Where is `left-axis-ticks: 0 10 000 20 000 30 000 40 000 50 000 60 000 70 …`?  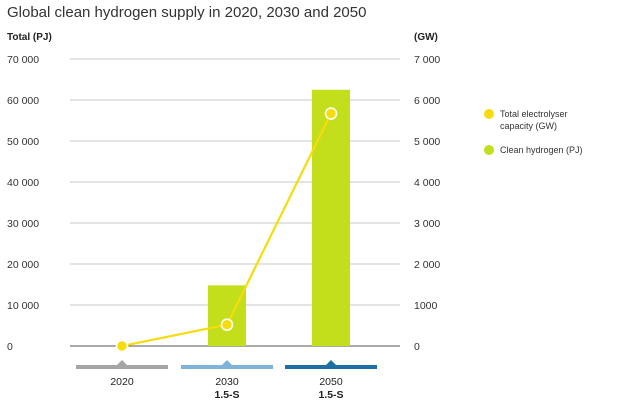 left-axis-ticks: 0 10 000 20 000 30 000 40 000 50 000 60 000 70 … is located at coordinates (23, 203).